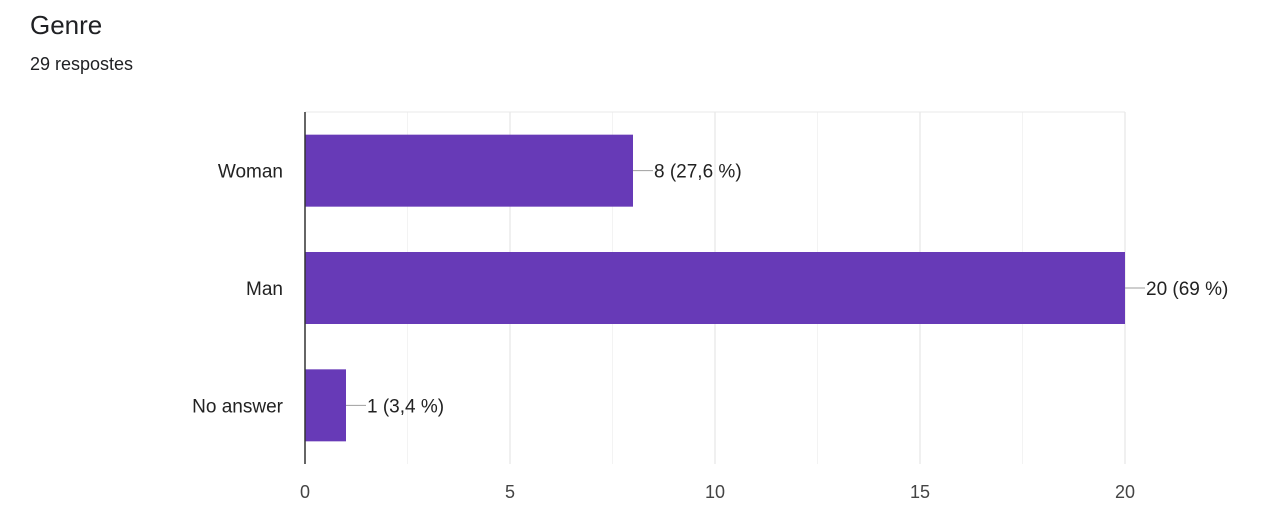  What do you see at coordinates (920, 492) in the screenshot?
I see `x-tick-label: 15` at bounding box center [920, 492].